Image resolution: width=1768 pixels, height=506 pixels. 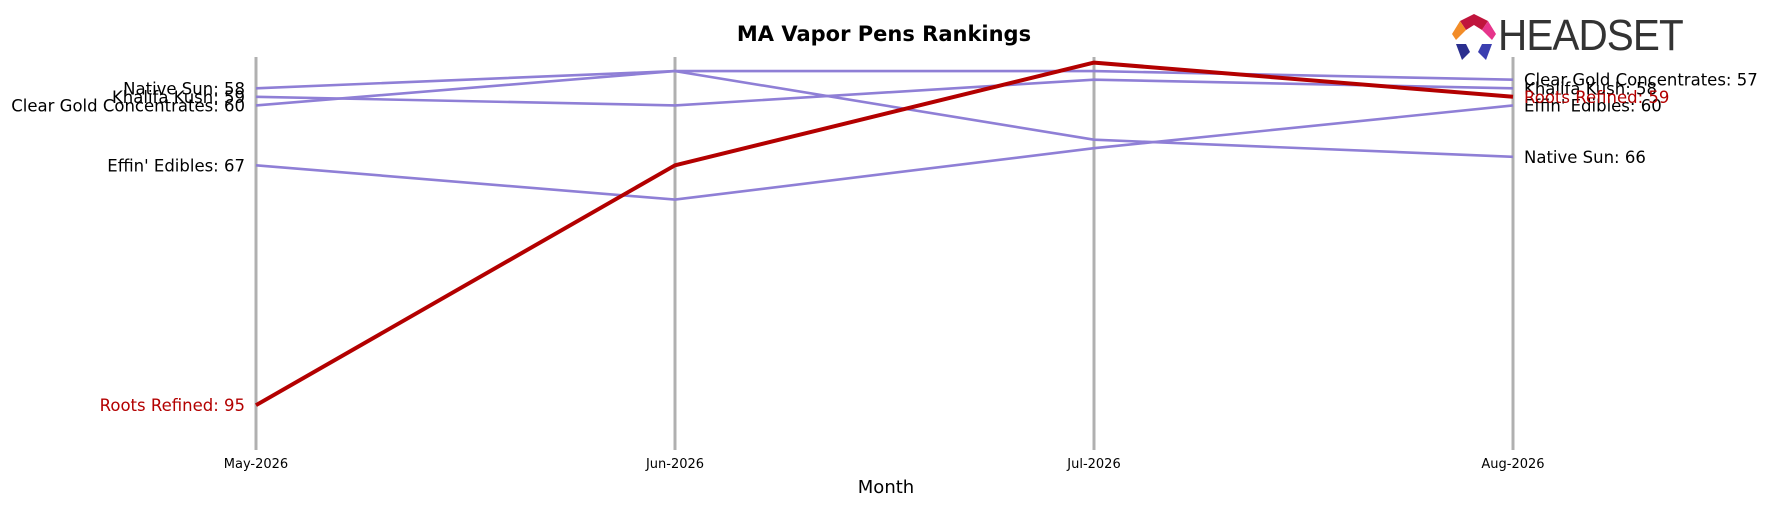 What do you see at coordinates (884, 464) in the screenshot?
I see `x-tick-labels: May-2026 Jun-2026 Jul-2026 Aug-2026` at bounding box center [884, 464].